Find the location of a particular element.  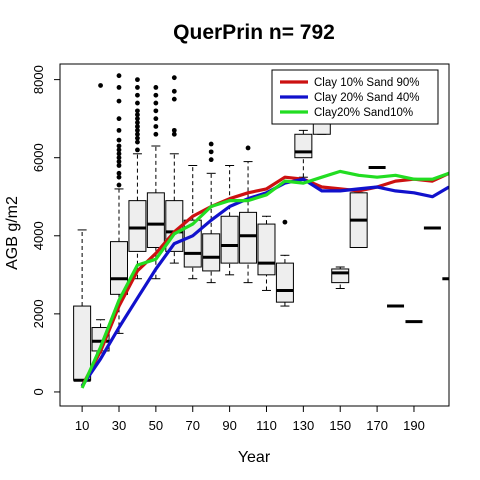

y-tick-label: 8000 is located at coordinates (38, 79).